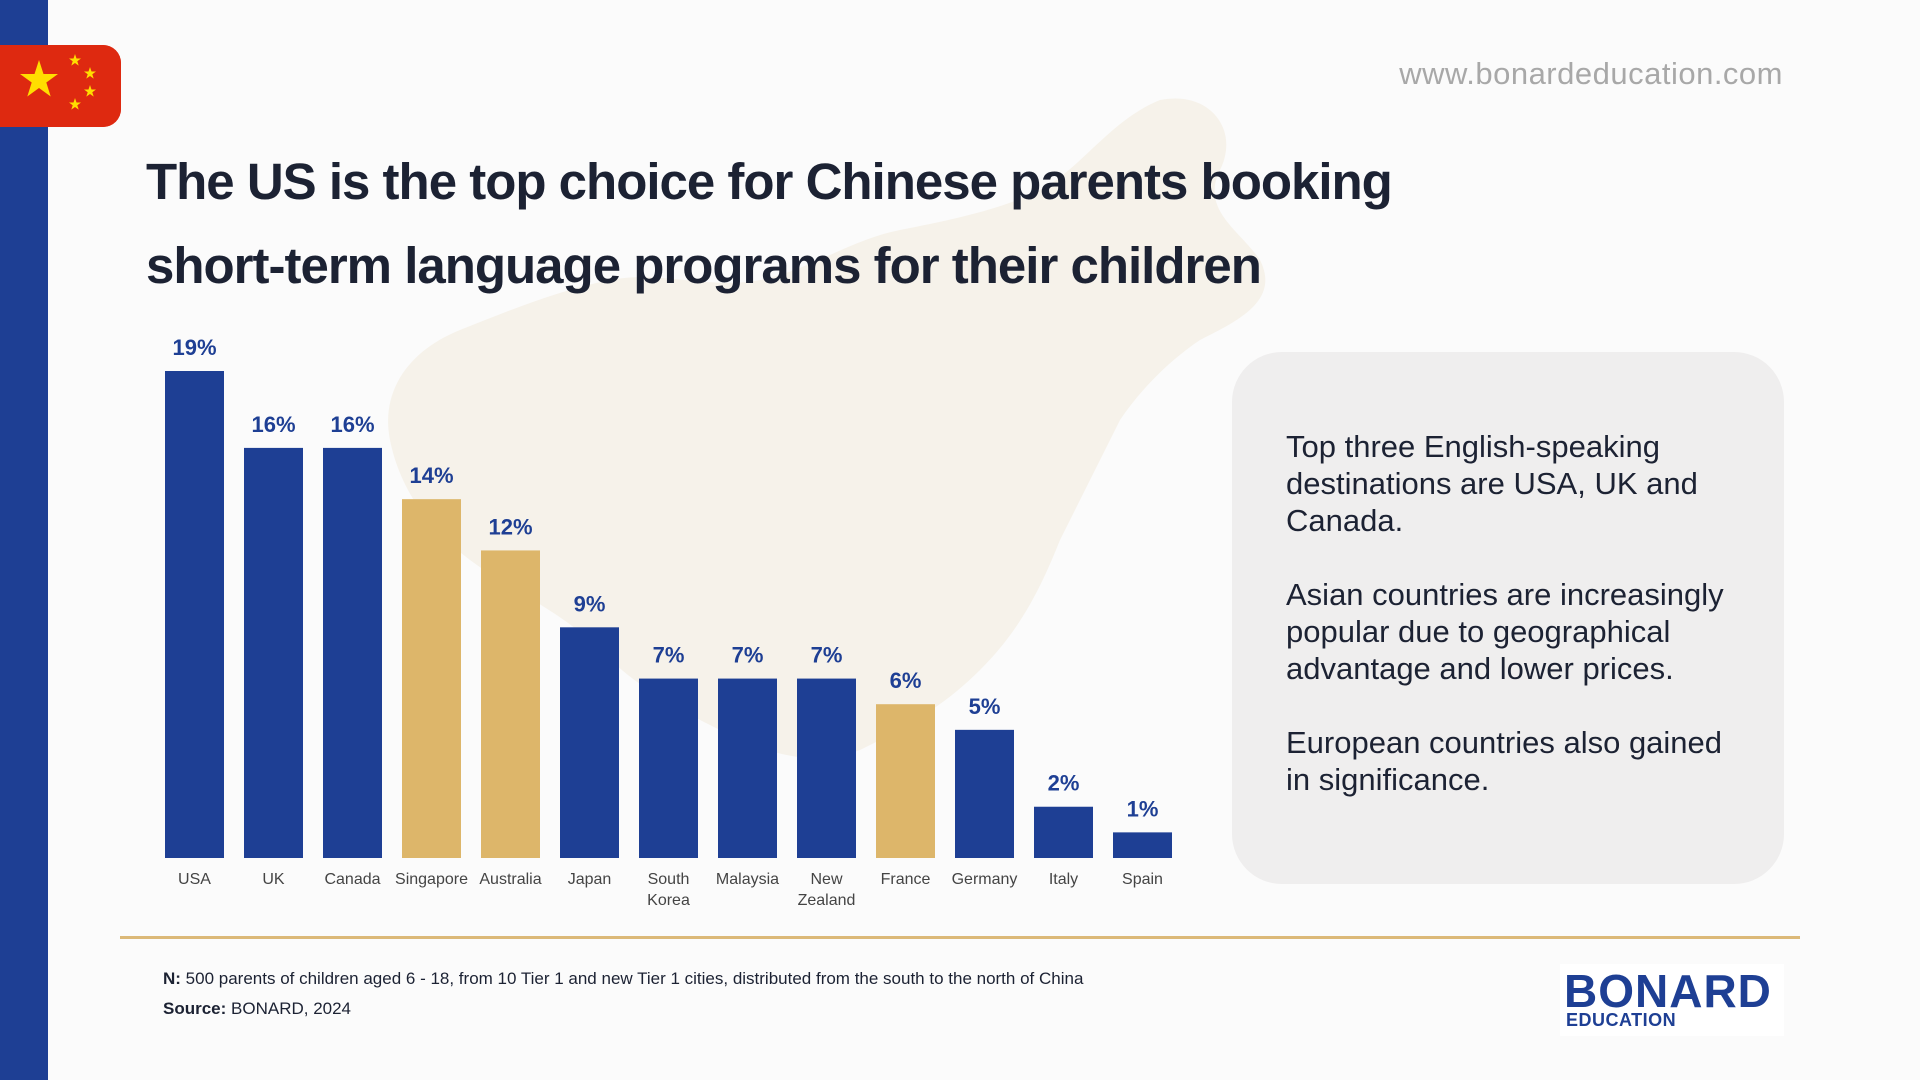 Image resolution: width=1920 pixels, height=1080 pixels. What do you see at coordinates (352, 879) in the screenshot?
I see `category-label-canada: Canada` at bounding box center [352, 879].